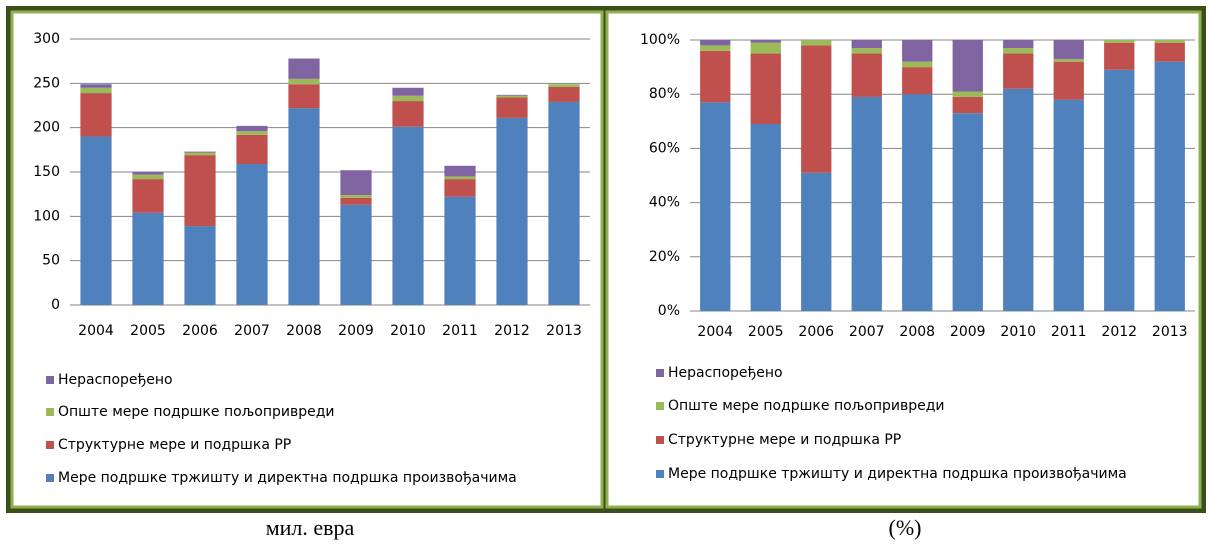 Image resolution: width=1211 pixels, height=550 pixels. I want to click on y-tick-label: 0%, so click(669, 311).